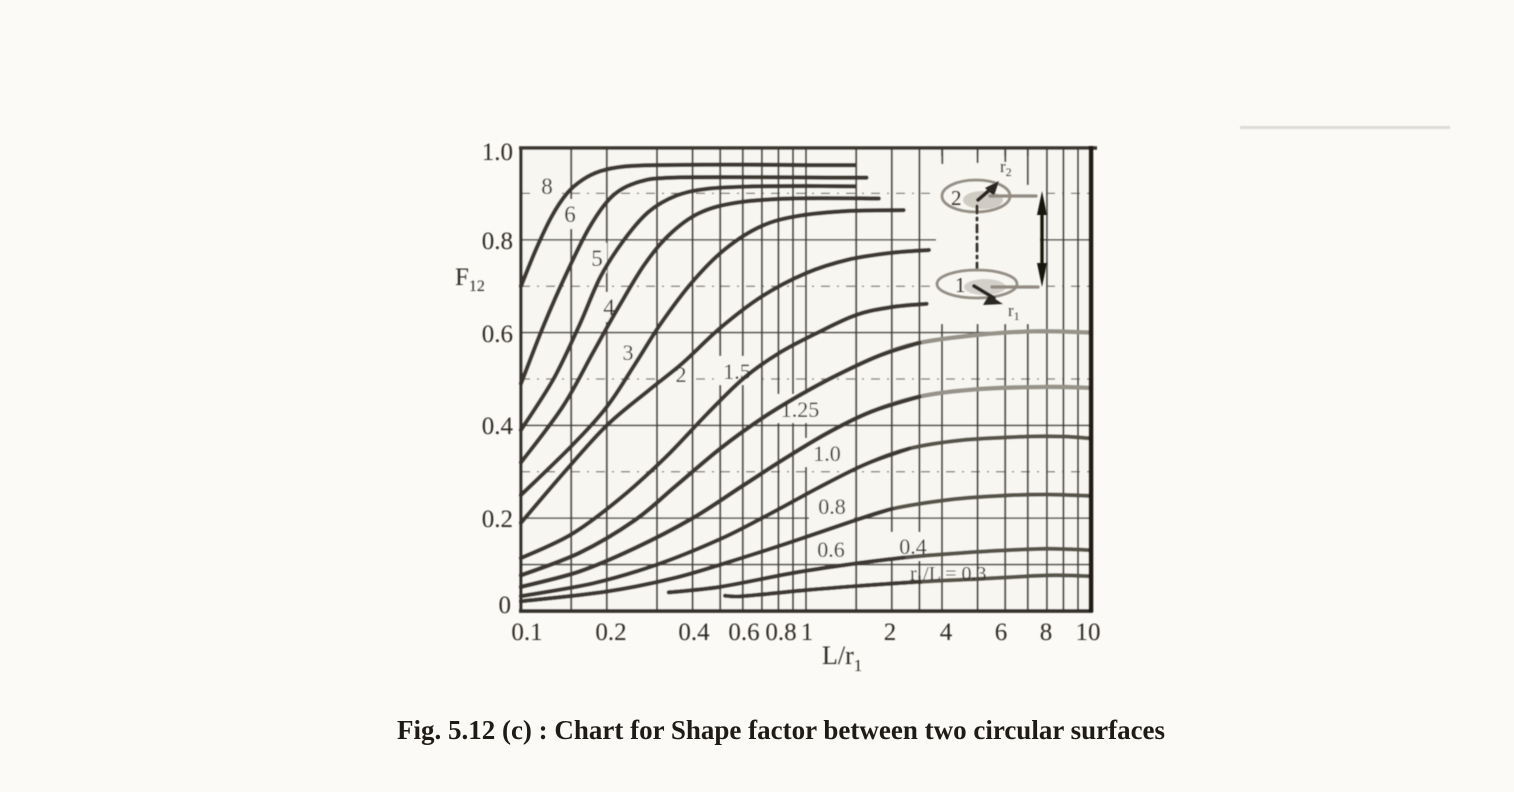 The width and height of the screenshot is (1514, 792). Describe the element at coordinates (1014, 312) in the screenshot. I see `svg-text: r1` at that location.